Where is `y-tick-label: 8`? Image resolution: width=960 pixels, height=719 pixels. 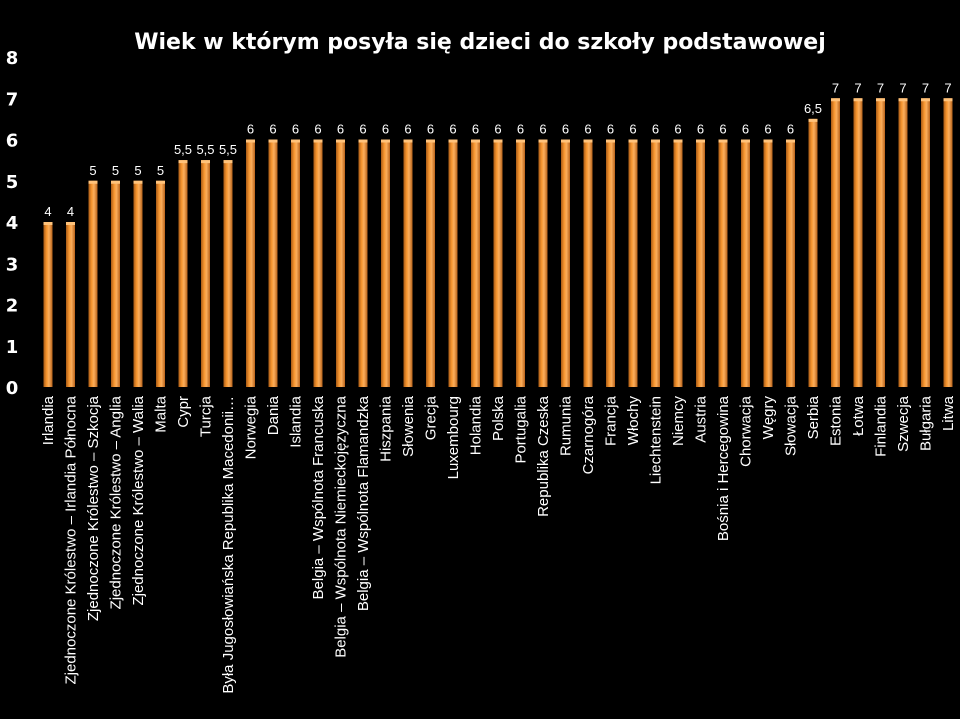 y-tick-label: 8 is located at coordinates (12, 58).